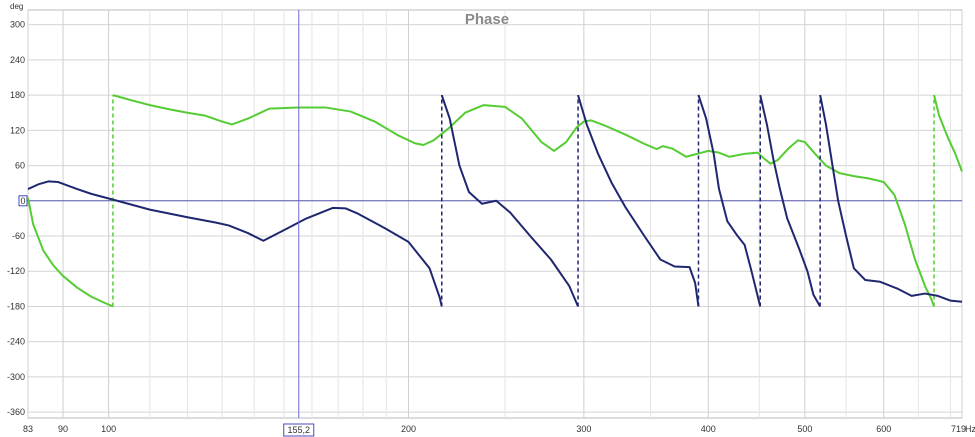 This screenshot has height=437, width=975. Describe the element at coordinates (16, 342) in the screenshot. I see `y-tick-label: -240` at that location.